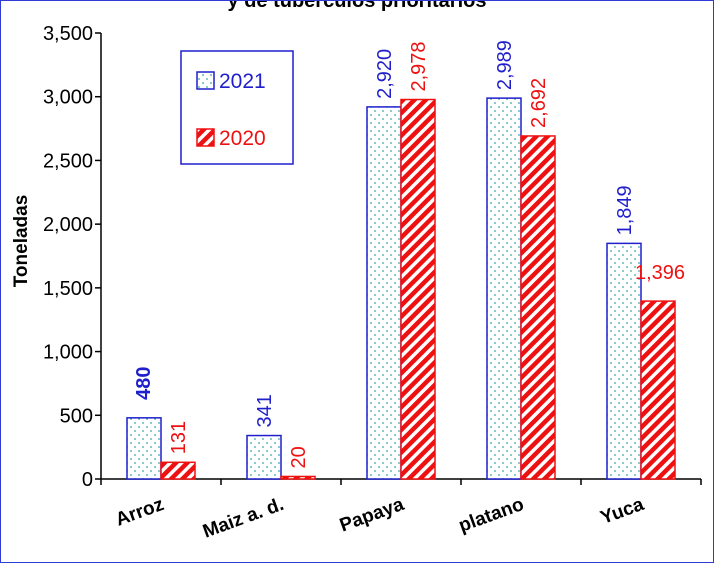 This screenshot has width=714, height=564. What do you see at coordinates (68, 353) in the screenshot?
I see `y-tick-label: 1,000` at bounding box center [68, 353].